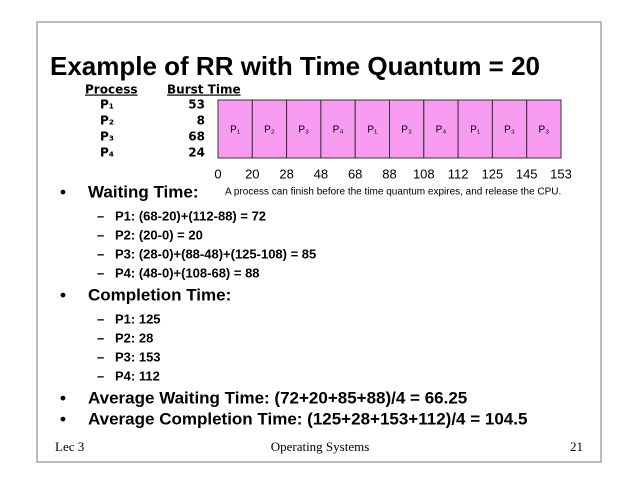 The height and width of the screenshot is (479, 638). Describe the element at coordinates (389, 173) in the screenshot. I see `gantt-time: 88` at that location.